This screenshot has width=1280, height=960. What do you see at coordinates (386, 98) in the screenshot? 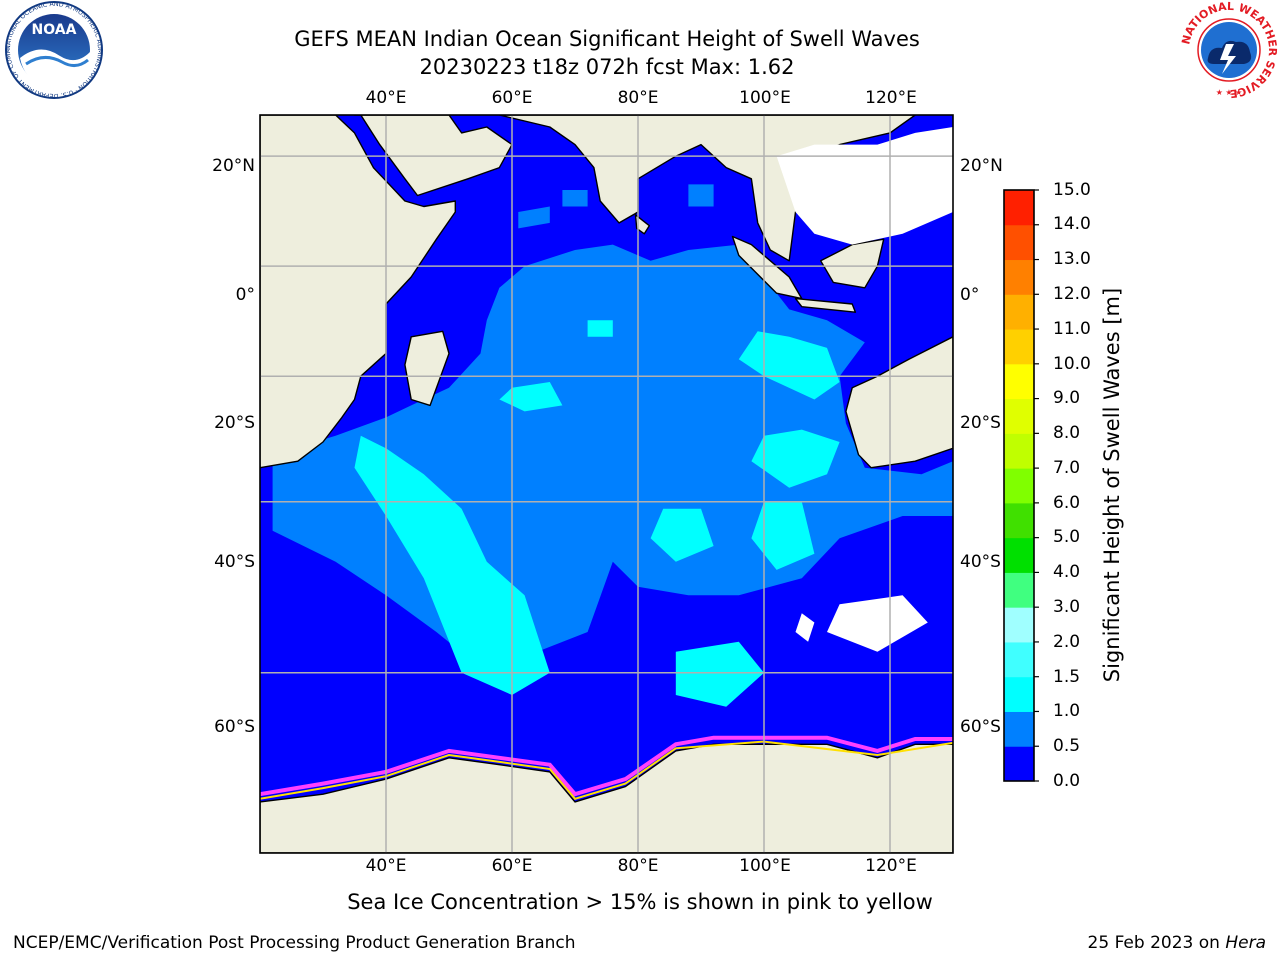
I see `lon-tick-top: 40°E` at bounding box center [386, 98].